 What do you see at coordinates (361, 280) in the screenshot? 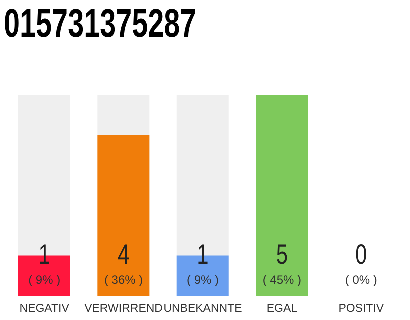
I see `data-label: ( 0% )` at bounding box center [361, 280].